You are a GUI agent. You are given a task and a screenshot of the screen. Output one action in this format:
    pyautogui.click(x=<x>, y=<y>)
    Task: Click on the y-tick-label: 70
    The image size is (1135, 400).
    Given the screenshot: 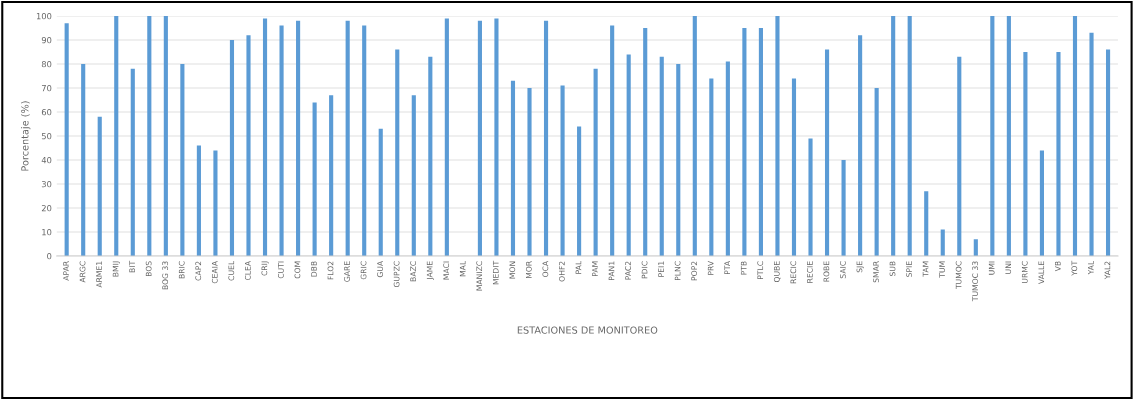 What is the action you would take?
    pyautogui.click(x=46, y=88)
    